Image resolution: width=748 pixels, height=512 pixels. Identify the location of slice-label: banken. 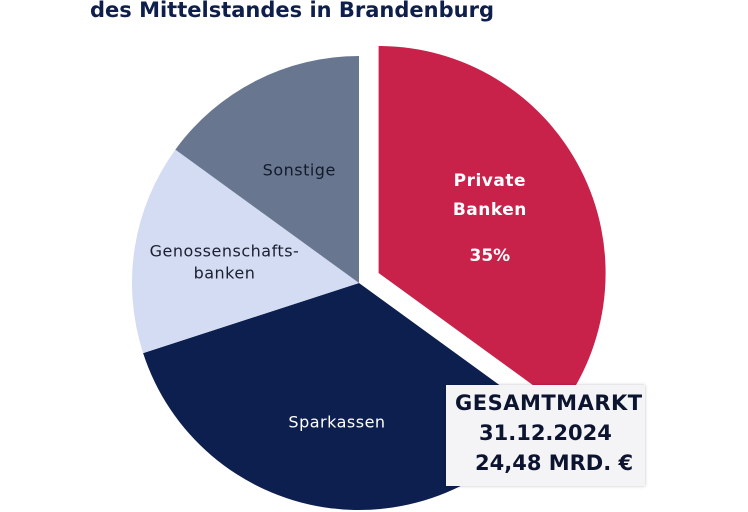
(225, 272).